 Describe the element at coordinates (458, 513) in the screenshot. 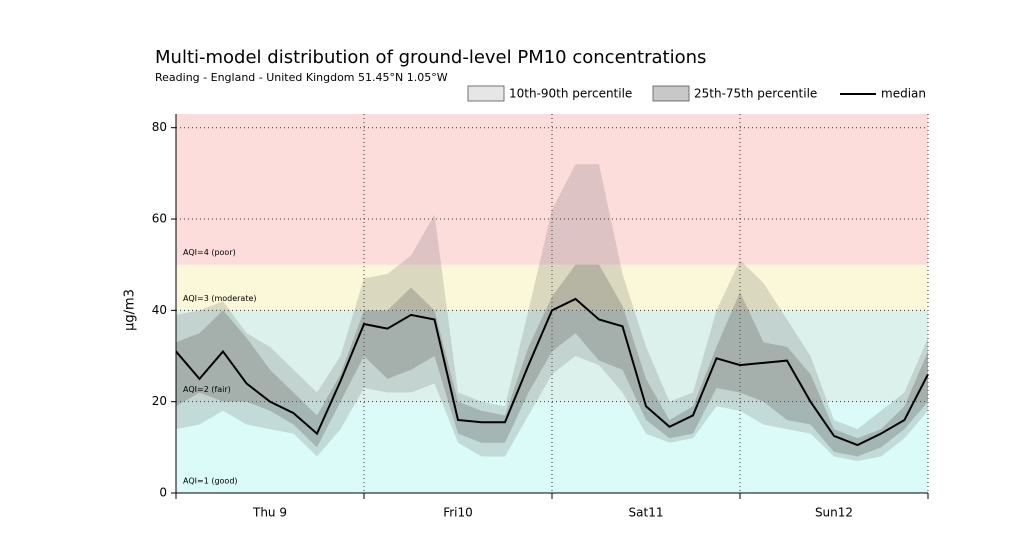

I see `x-tick-label: Fri10` at that location.